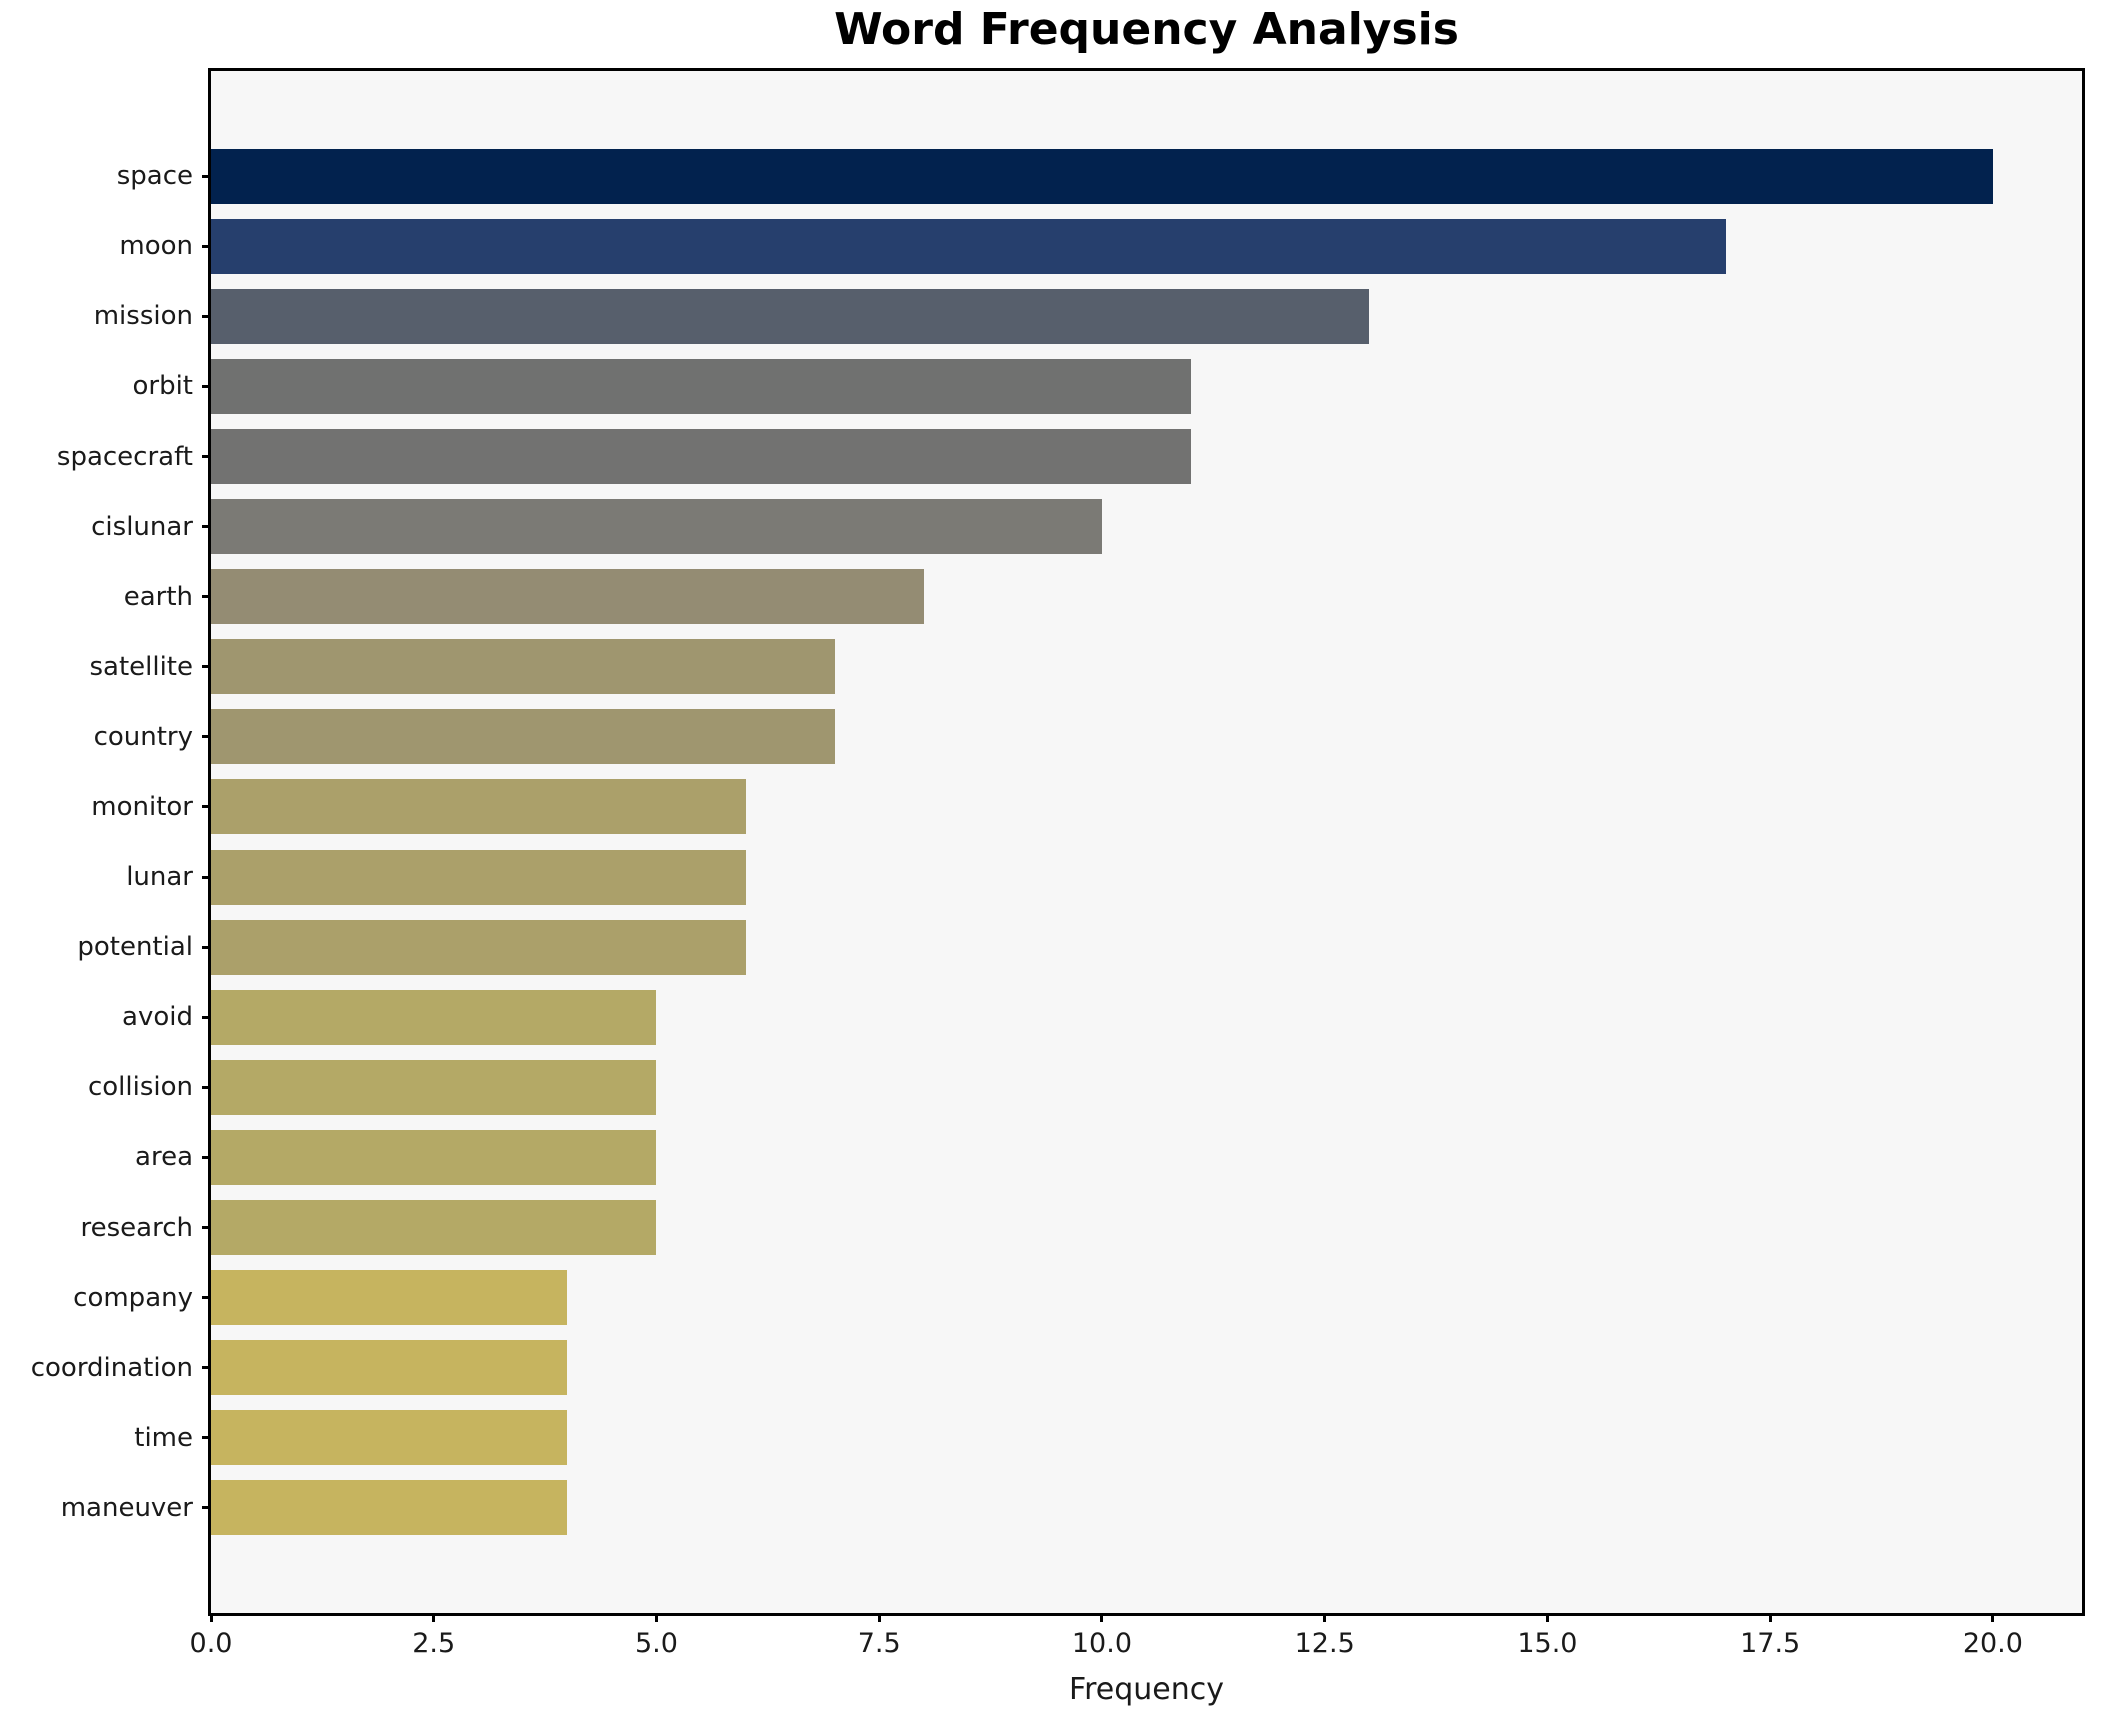 The image size is (2101, 1722). Describe the element at coordinates (790, 316) in the screenshot. I see `bar-mission` at that location.